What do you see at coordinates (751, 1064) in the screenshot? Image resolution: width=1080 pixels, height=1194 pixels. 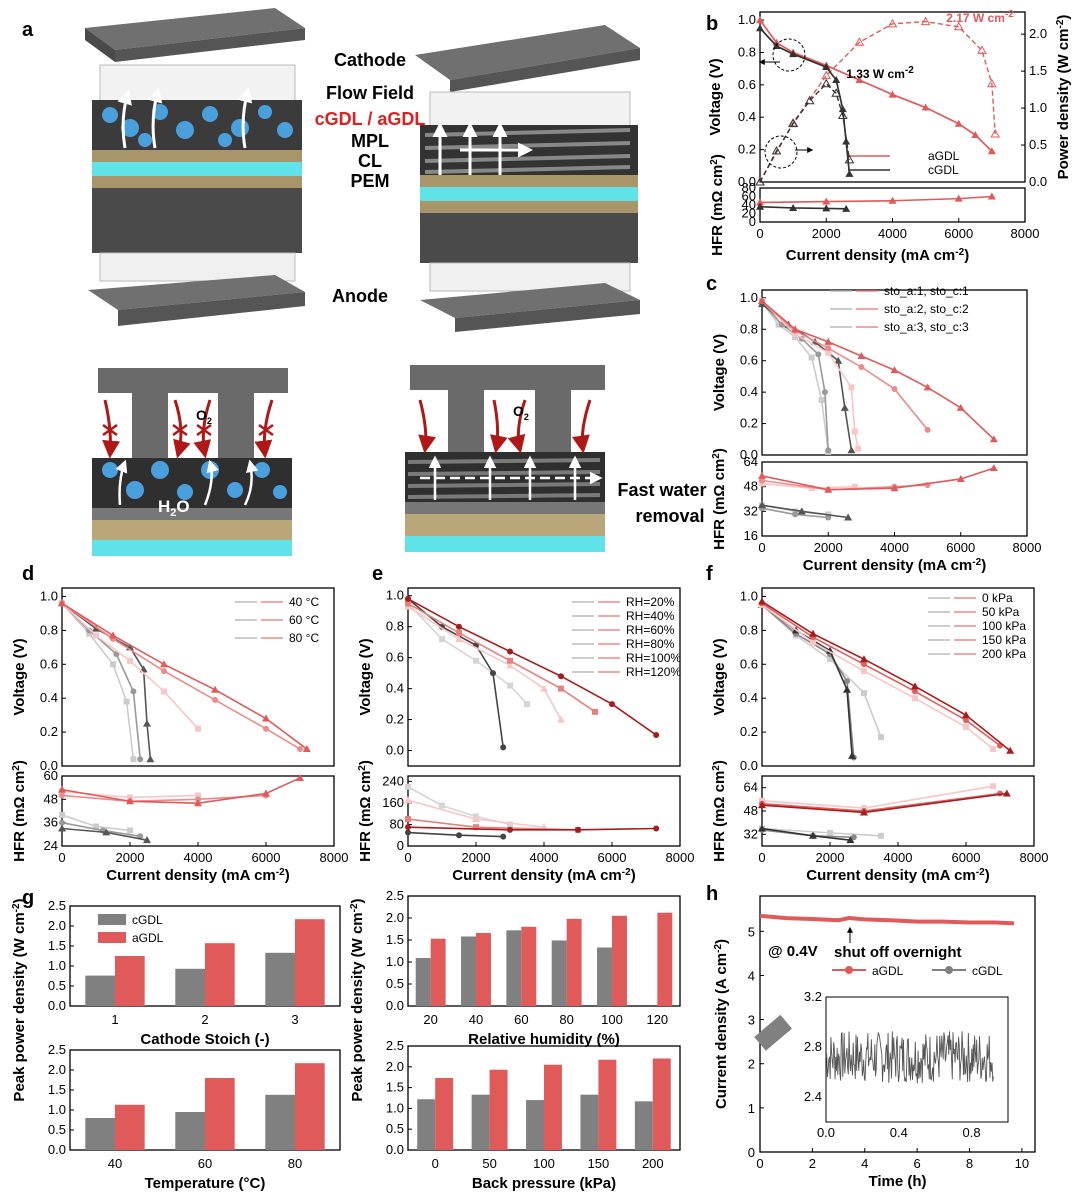 I see `h-ytick-label: 2` at bounding box center [751, 1064].